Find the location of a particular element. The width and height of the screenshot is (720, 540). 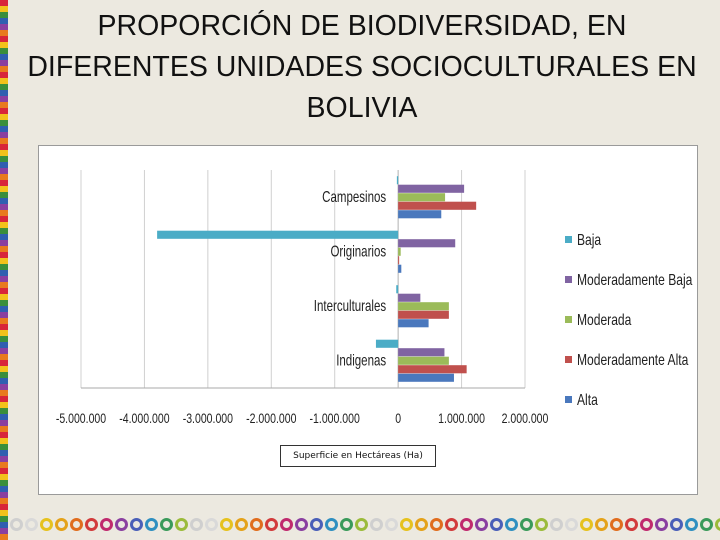

title-line-2: DIFERENTES UNIDADES SOCIOCULTURALES EN is located at coordinates (362, 67).